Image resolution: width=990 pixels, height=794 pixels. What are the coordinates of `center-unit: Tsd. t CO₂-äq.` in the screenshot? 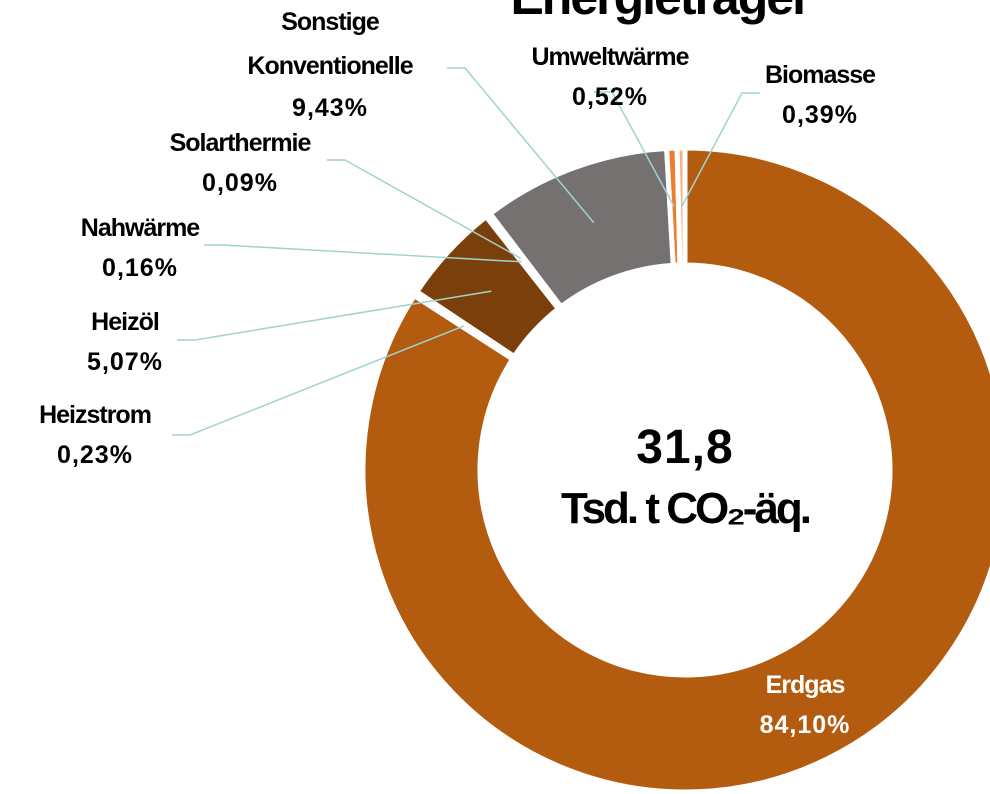 It's located at (686, 508).